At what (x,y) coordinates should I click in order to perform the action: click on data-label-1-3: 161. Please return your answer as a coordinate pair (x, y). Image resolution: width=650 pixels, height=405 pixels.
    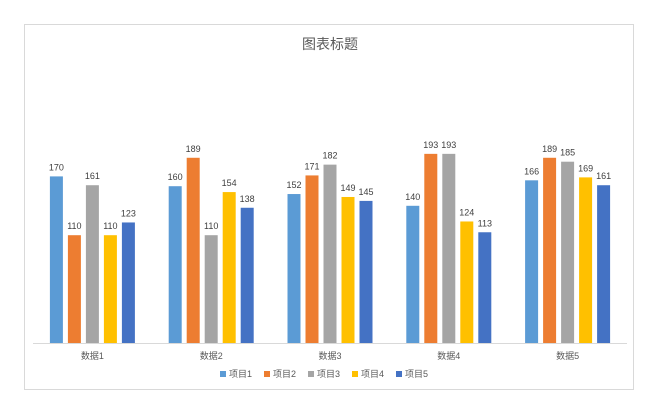
    Looking at the image, I should click on (92, 176).